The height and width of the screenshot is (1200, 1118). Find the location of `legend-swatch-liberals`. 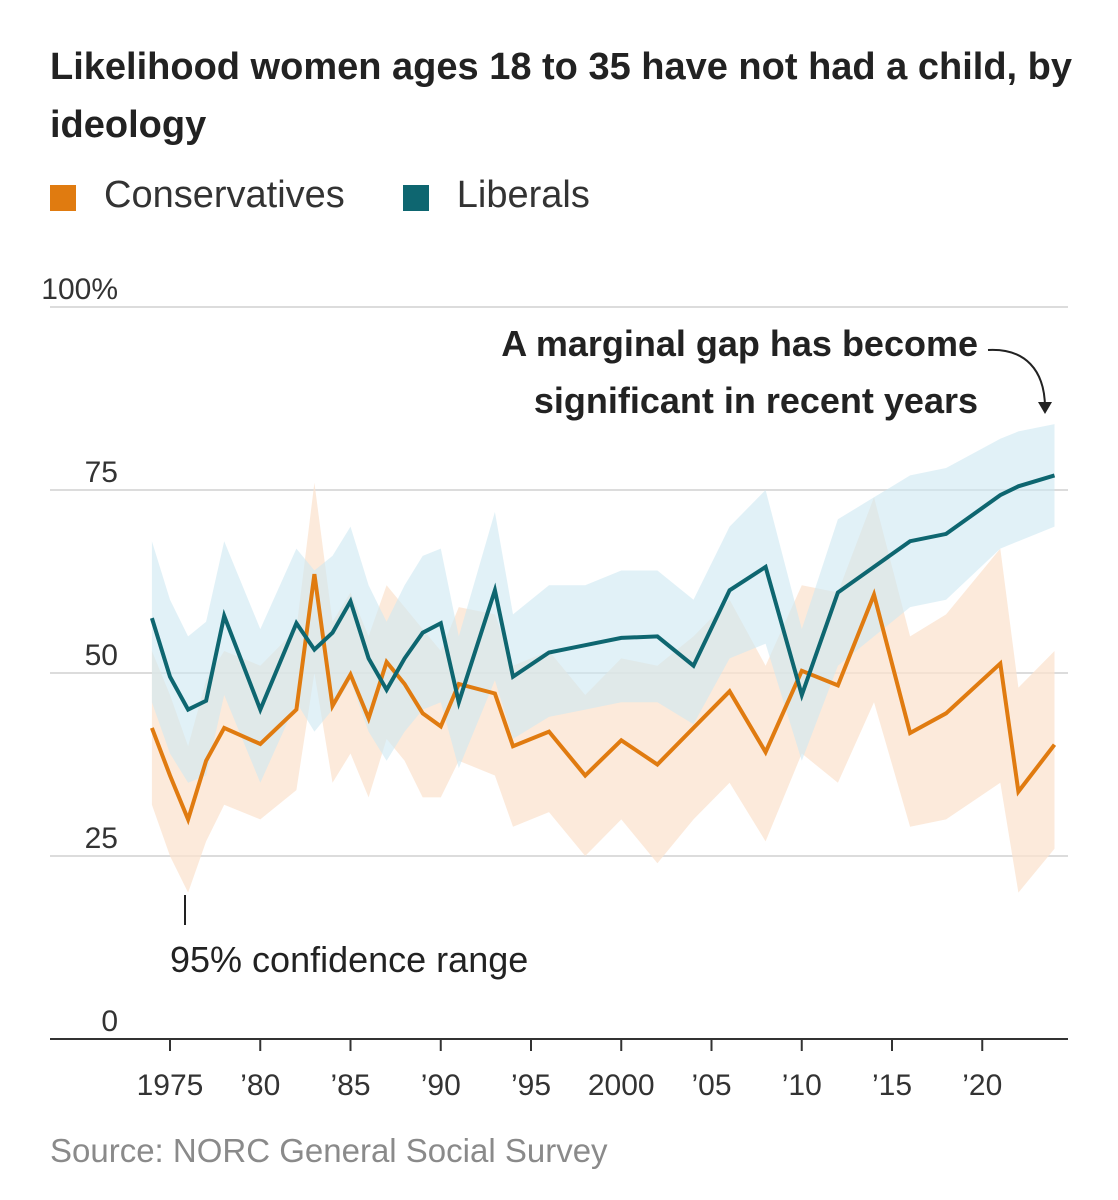

legend-swatch-liberals is located at coordinates (415, 198).